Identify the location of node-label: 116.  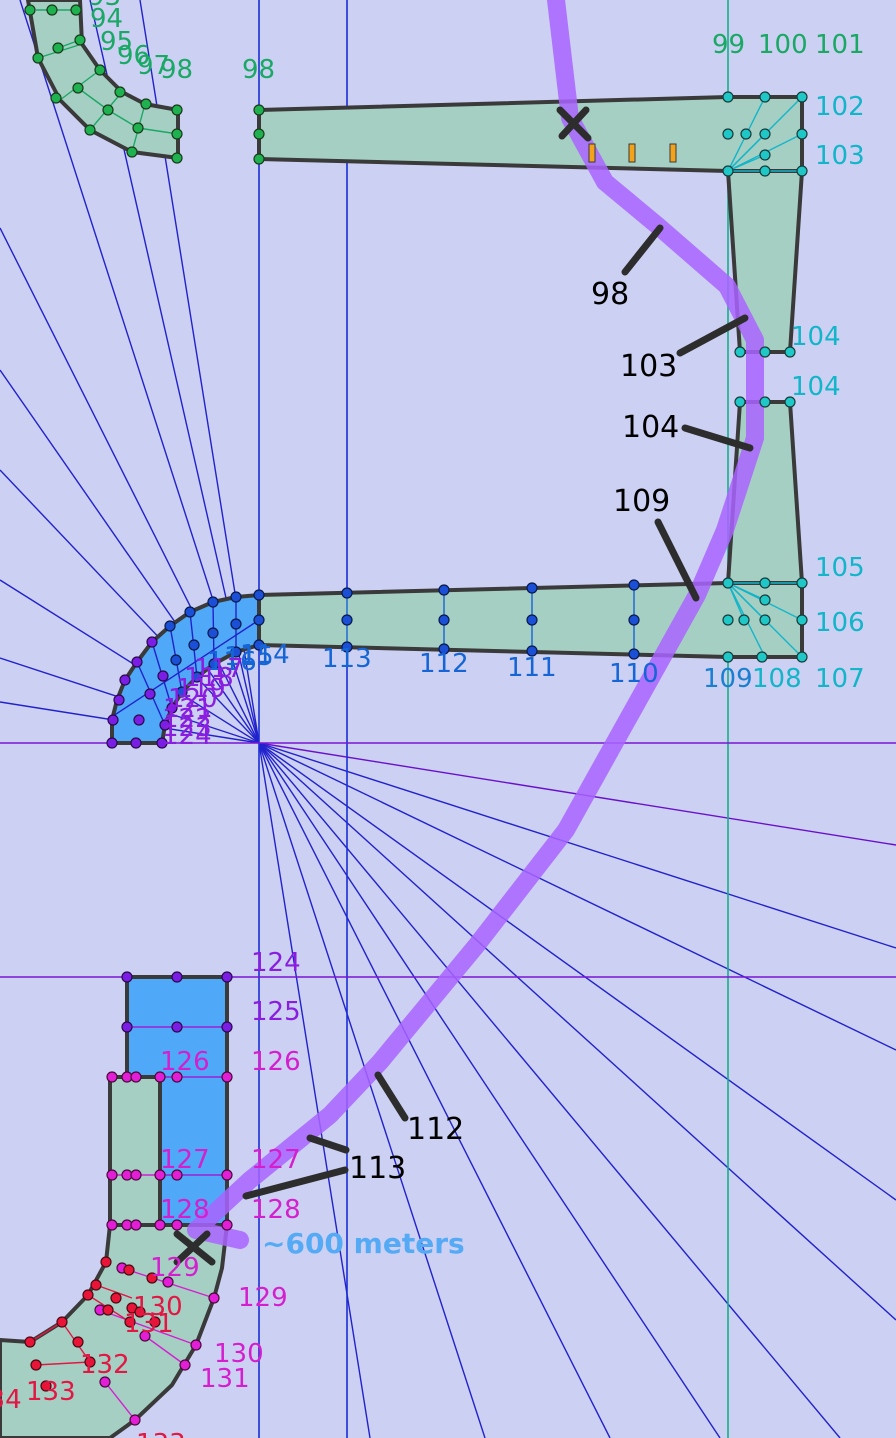
(232, 662).